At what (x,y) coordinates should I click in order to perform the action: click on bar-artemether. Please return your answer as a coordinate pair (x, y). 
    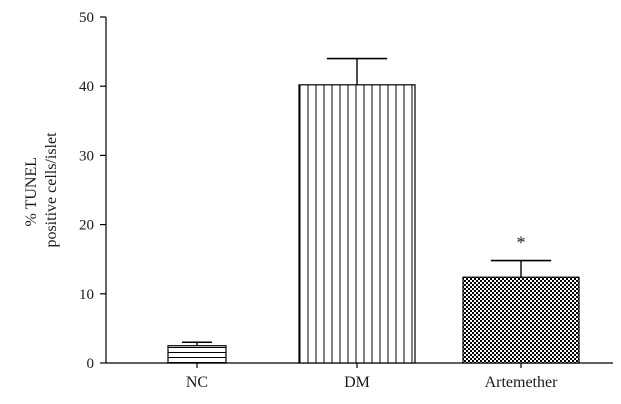
    Looking at the image, I should click on (521, 320).